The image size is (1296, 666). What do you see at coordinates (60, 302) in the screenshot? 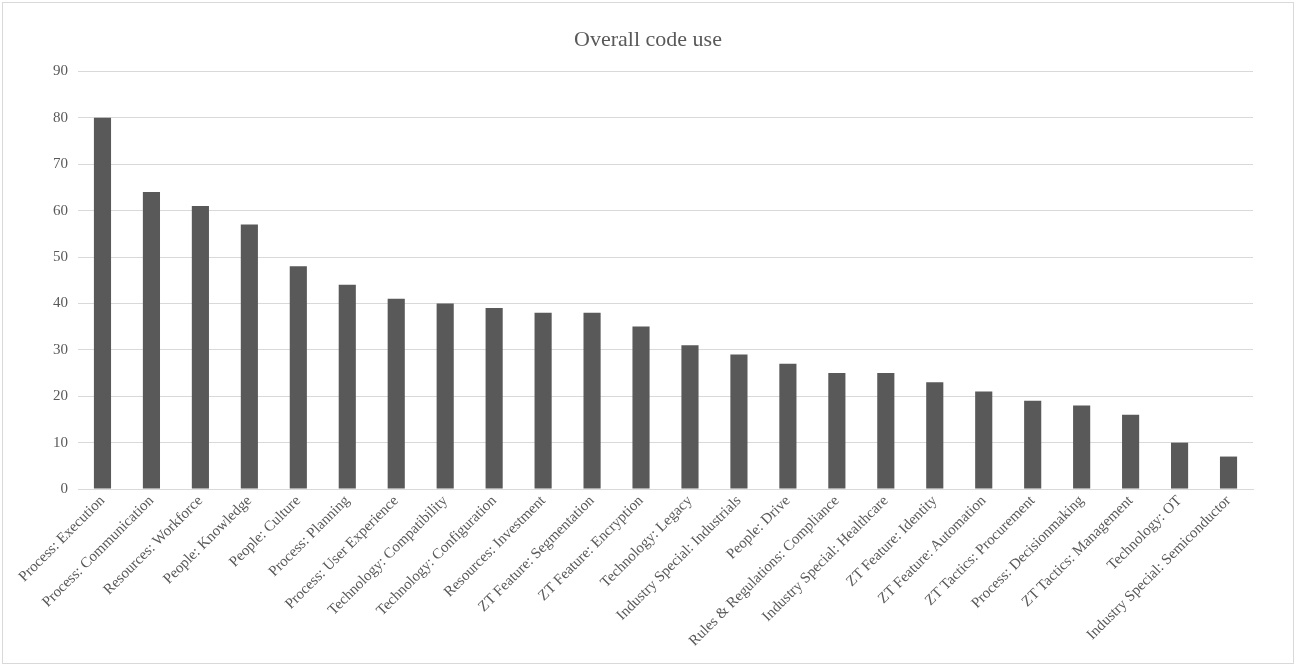
I see `y-tick-label: 40` at bounding box center [60, 302].